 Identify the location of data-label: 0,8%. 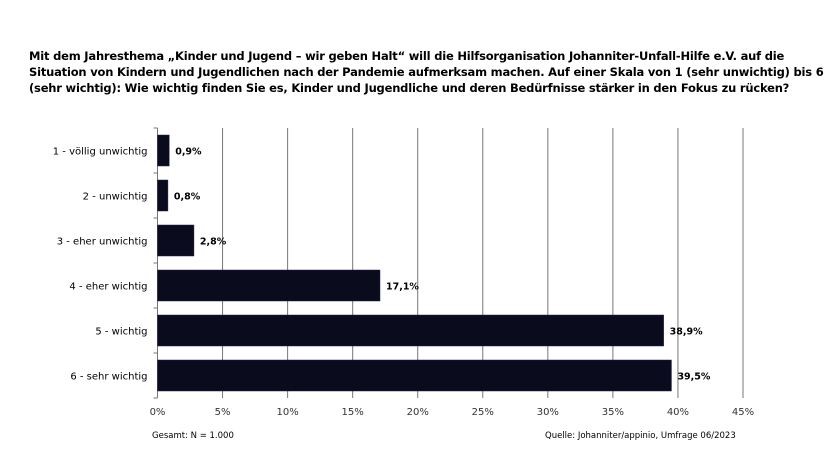
(187, 197).